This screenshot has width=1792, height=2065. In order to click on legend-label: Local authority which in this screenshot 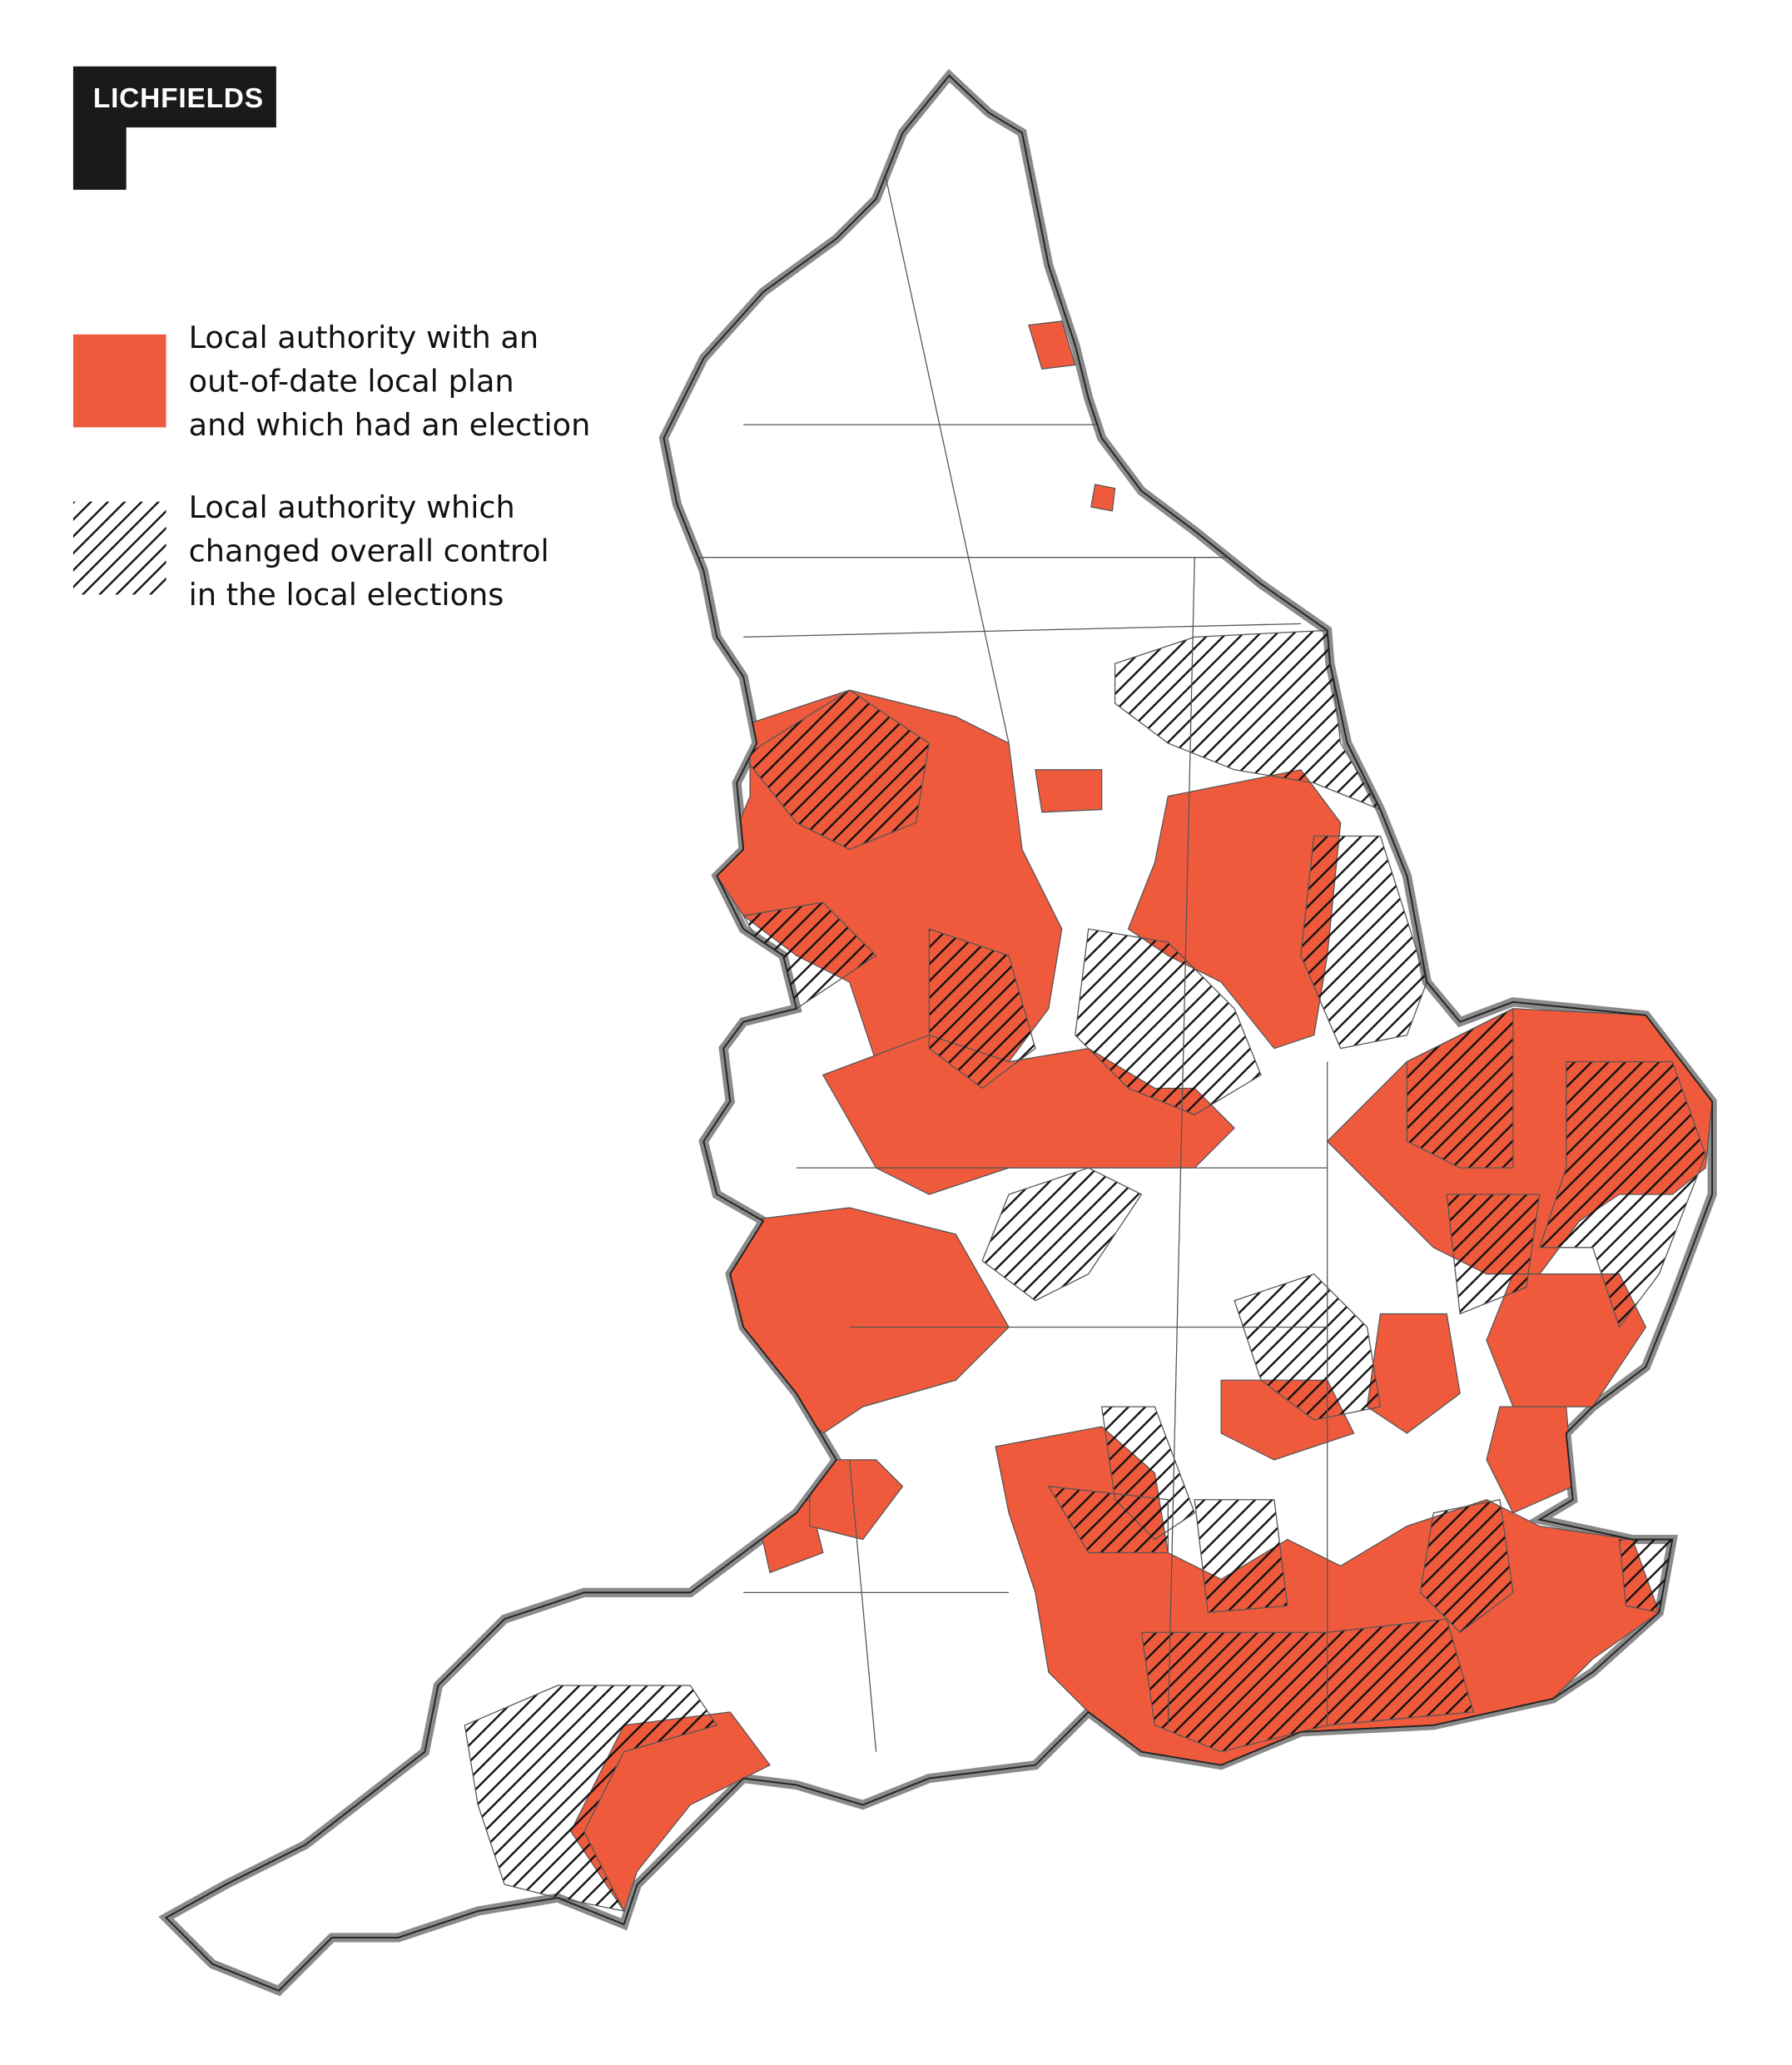, I will do `click(352, 507)`.